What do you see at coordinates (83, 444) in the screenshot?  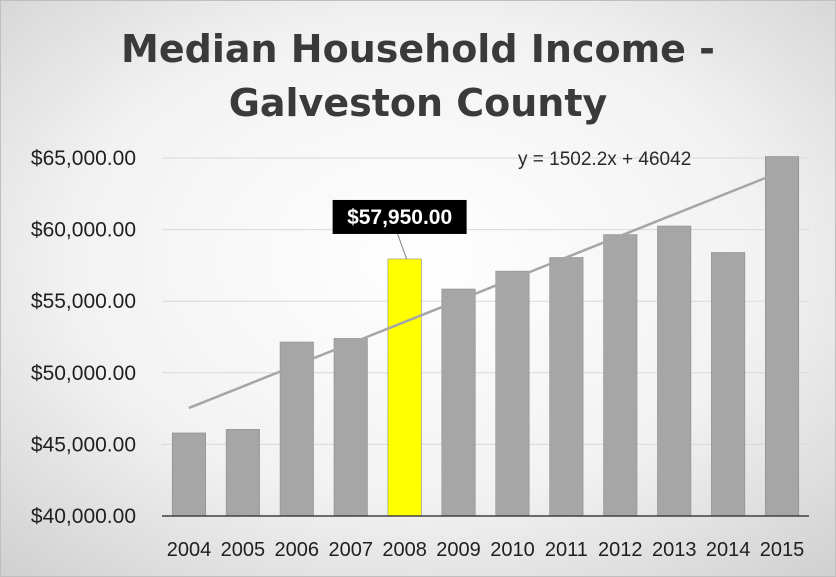 I see `y-tick-label: $45,000.00` at bounding box center [83, 444].